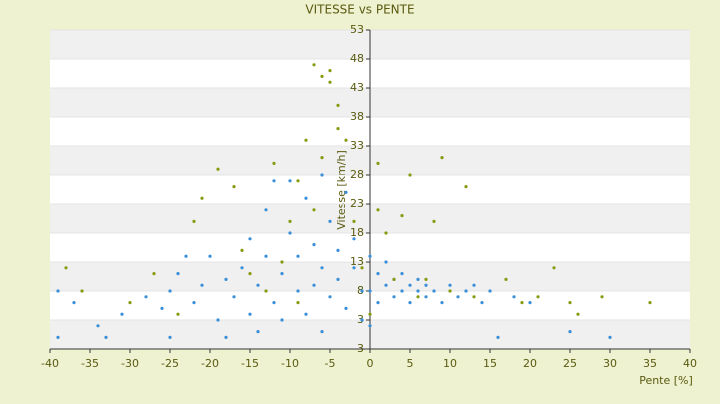 This screenshot has height=404, width=720. Describe the element at coordinates (690, 363) in the screenshot. I see `x-tick-label: 40` at that location.